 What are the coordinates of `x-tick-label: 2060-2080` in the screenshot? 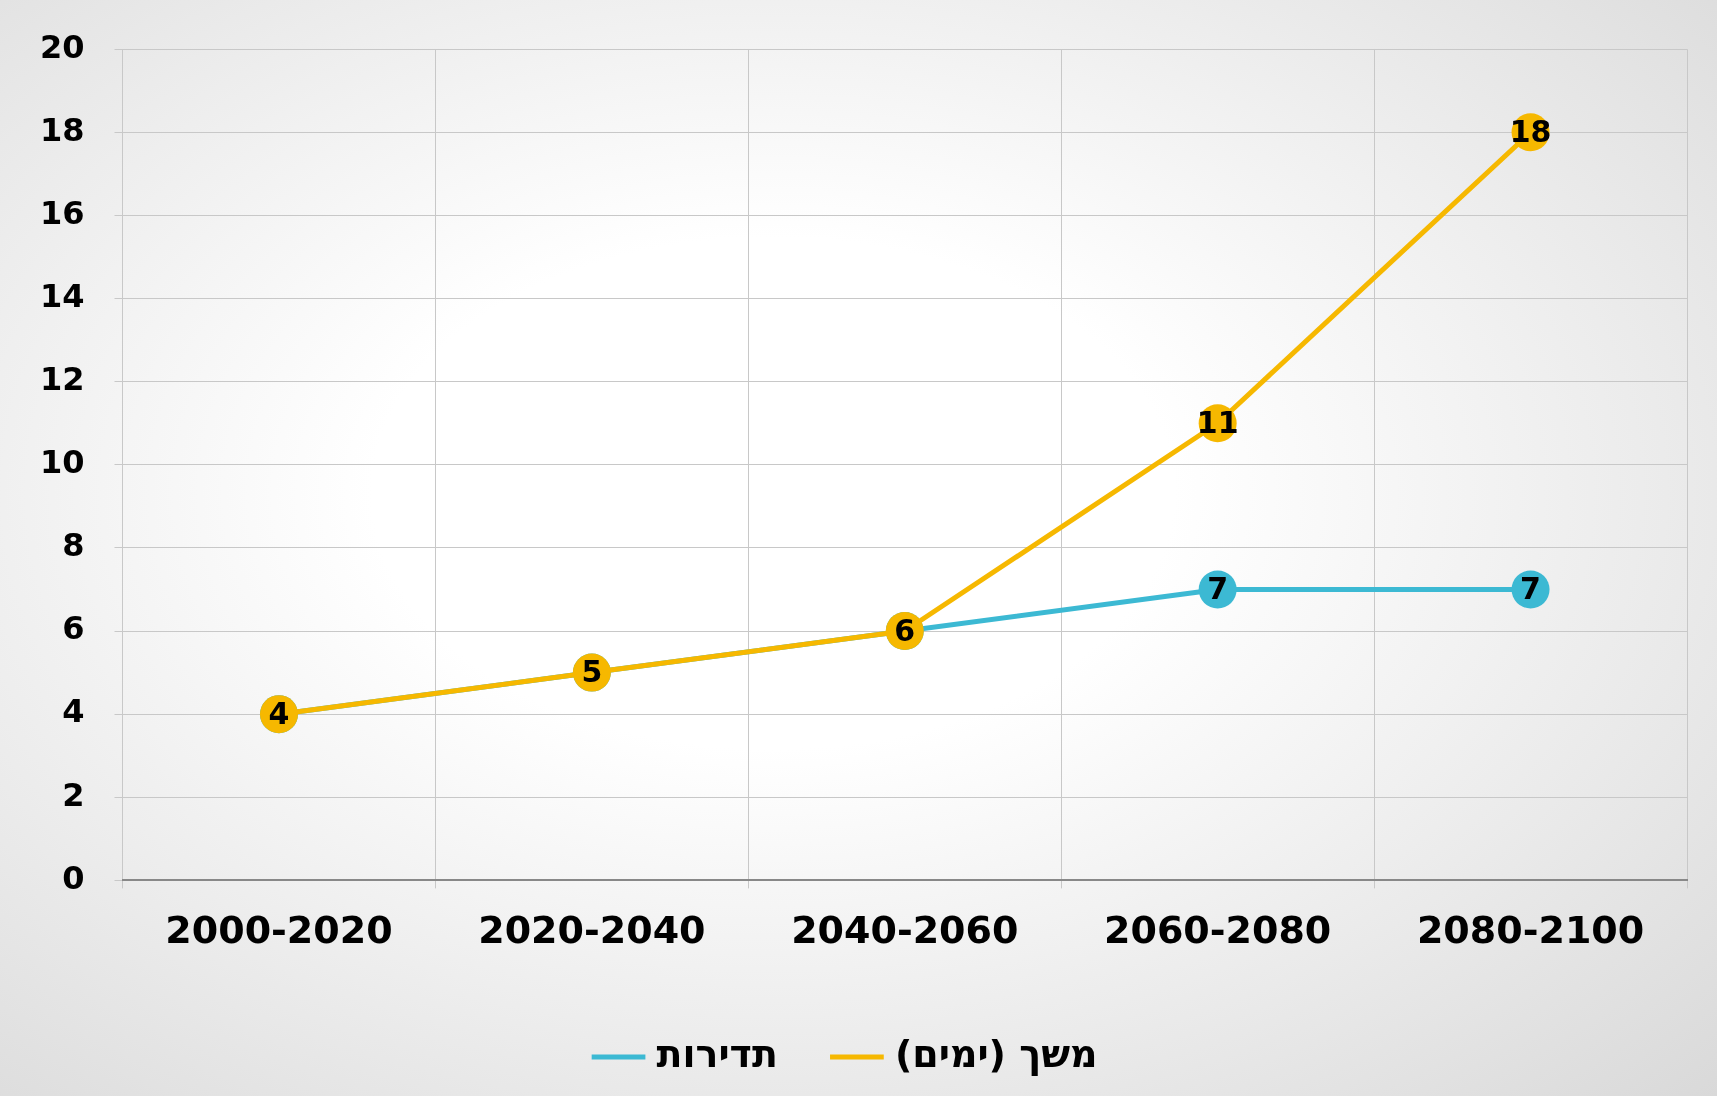 It's located at (1218, 930).